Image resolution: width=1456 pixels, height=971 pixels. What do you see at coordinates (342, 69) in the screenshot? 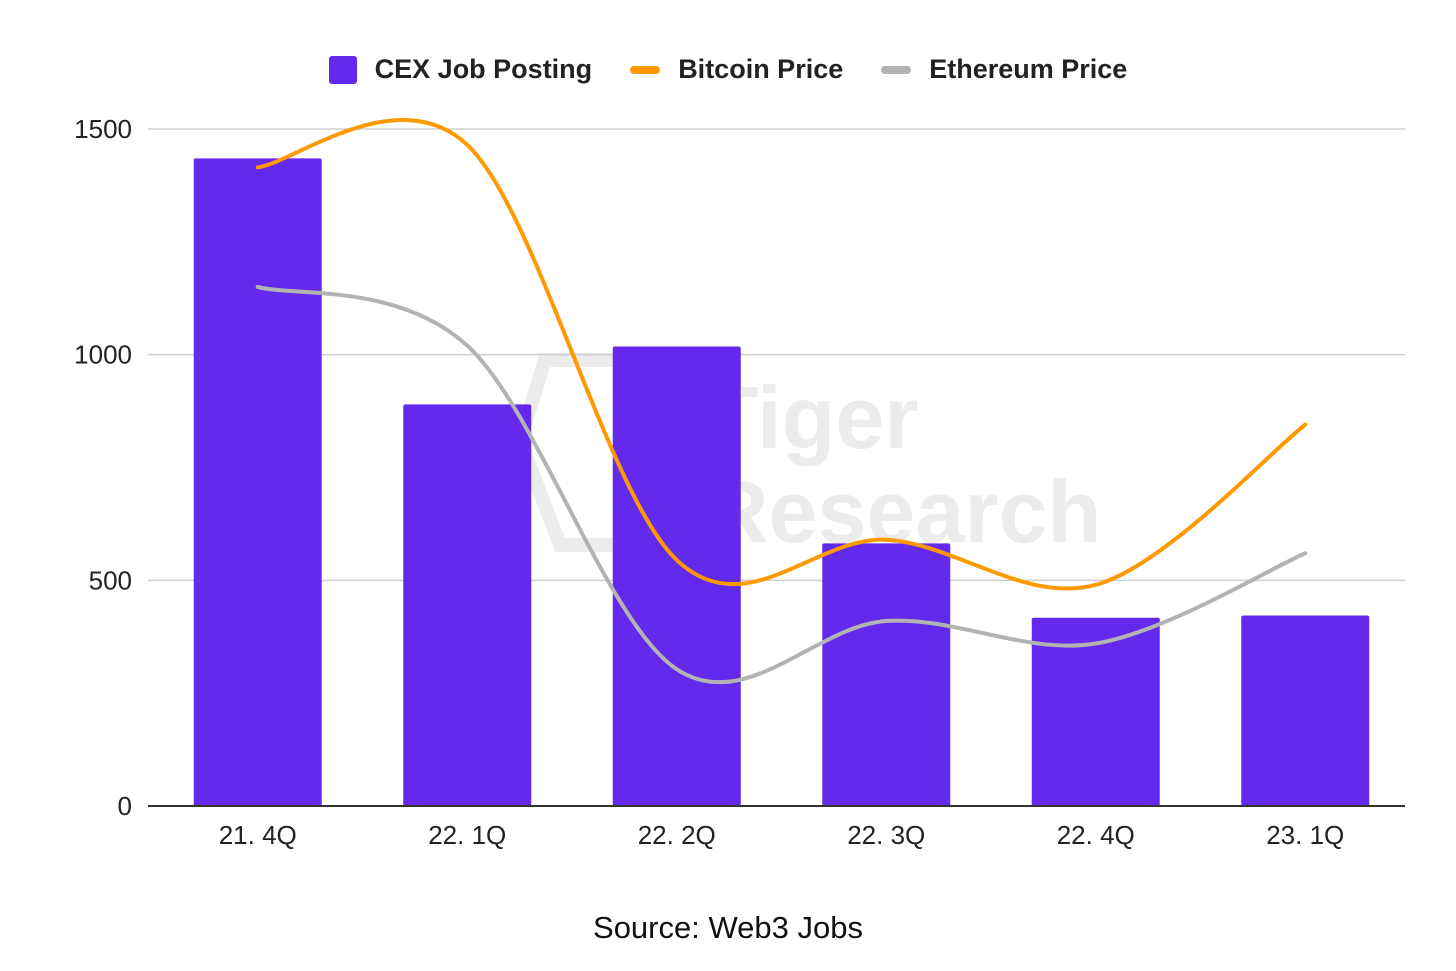
I see `legend-swatch-cex-job-posting` at bounding box center [342, 69].